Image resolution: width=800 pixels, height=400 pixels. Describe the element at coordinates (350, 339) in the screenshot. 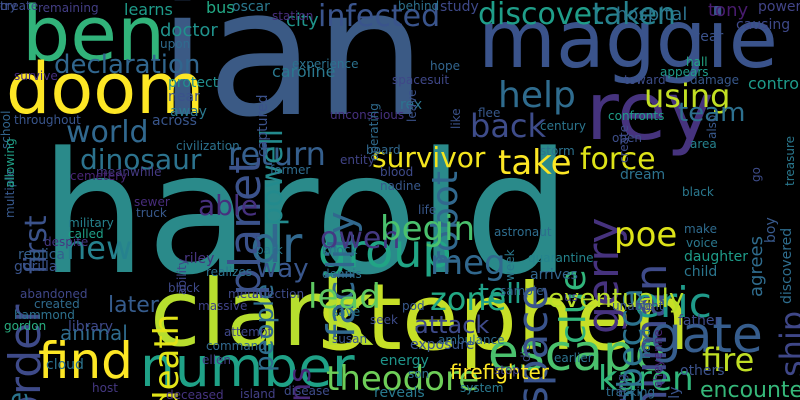

I see `word-susan: susan` at that location.